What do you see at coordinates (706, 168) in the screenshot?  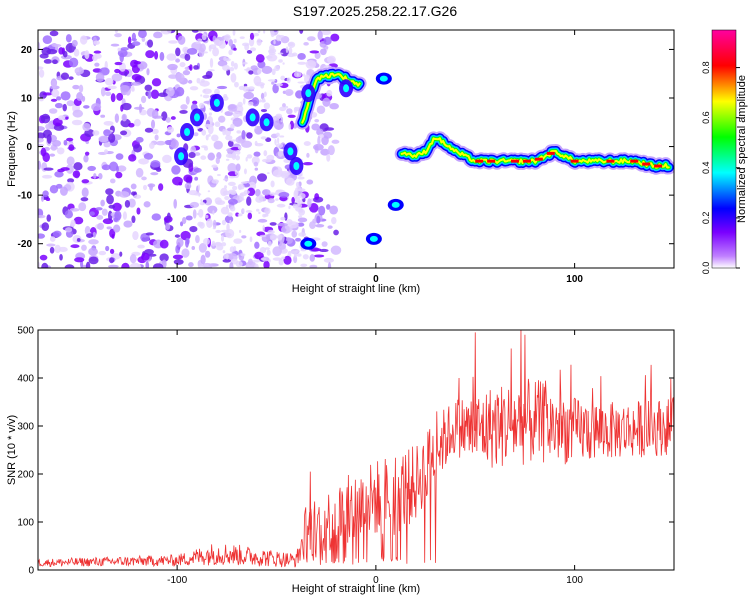 I see `colorbar-tick-label: 0.4` at bounding box center [706, 168].